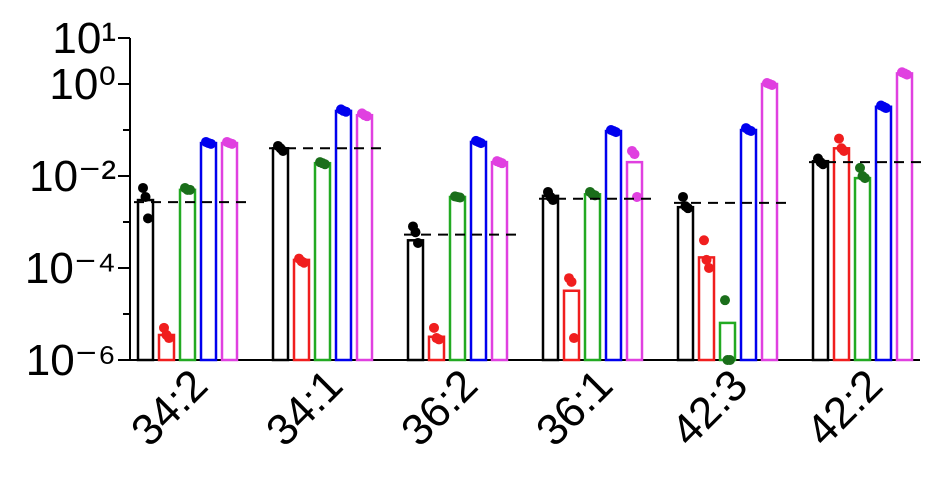 The width and height of the screenshot is (940, 496). Describe the element at coordinates (709, 407) in the screenshot. I see `x-tick-label: 42:3` at that location.